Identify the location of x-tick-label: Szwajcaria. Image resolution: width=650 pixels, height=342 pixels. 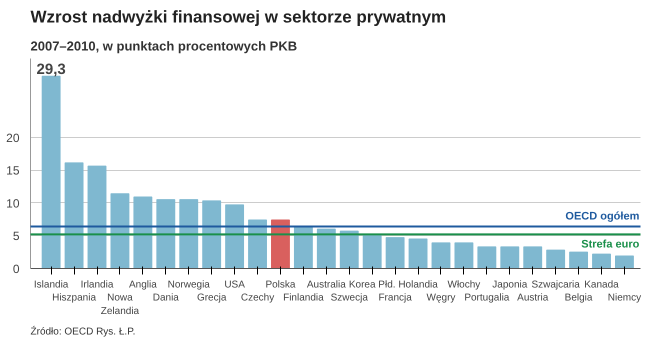
(555, 285).